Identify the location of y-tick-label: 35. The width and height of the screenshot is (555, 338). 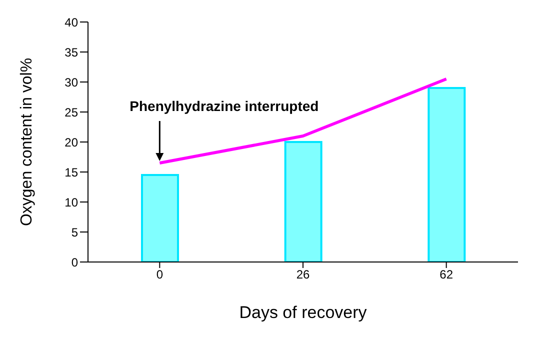
(71, 52).